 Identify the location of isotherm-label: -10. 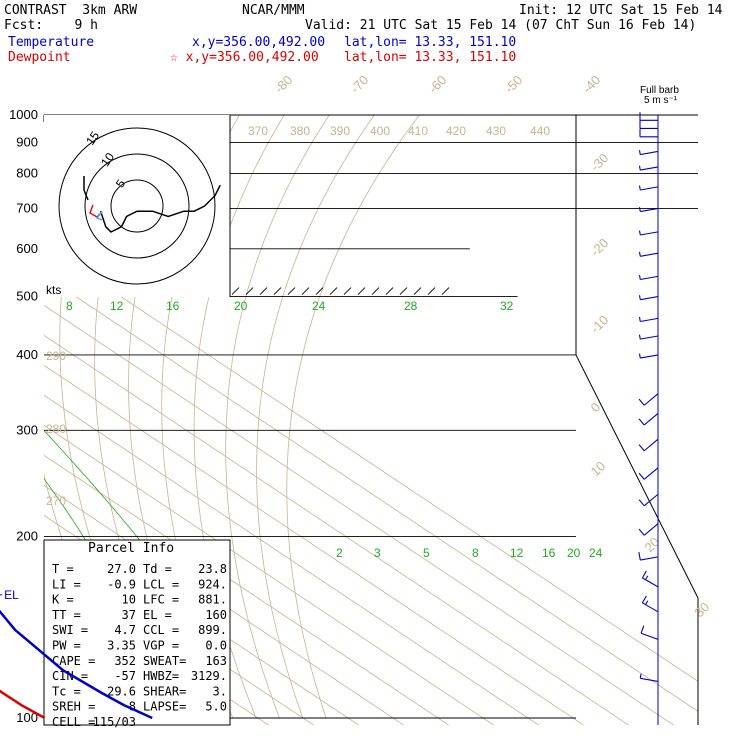
(600, 324).